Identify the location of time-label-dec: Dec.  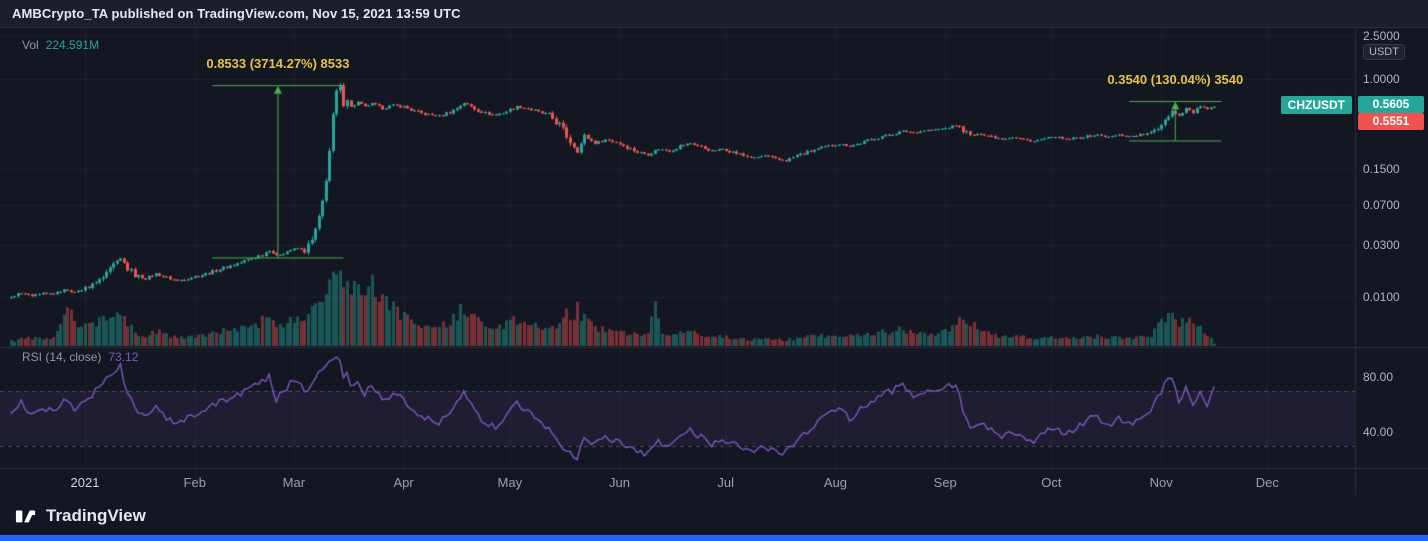
(1267, 482).